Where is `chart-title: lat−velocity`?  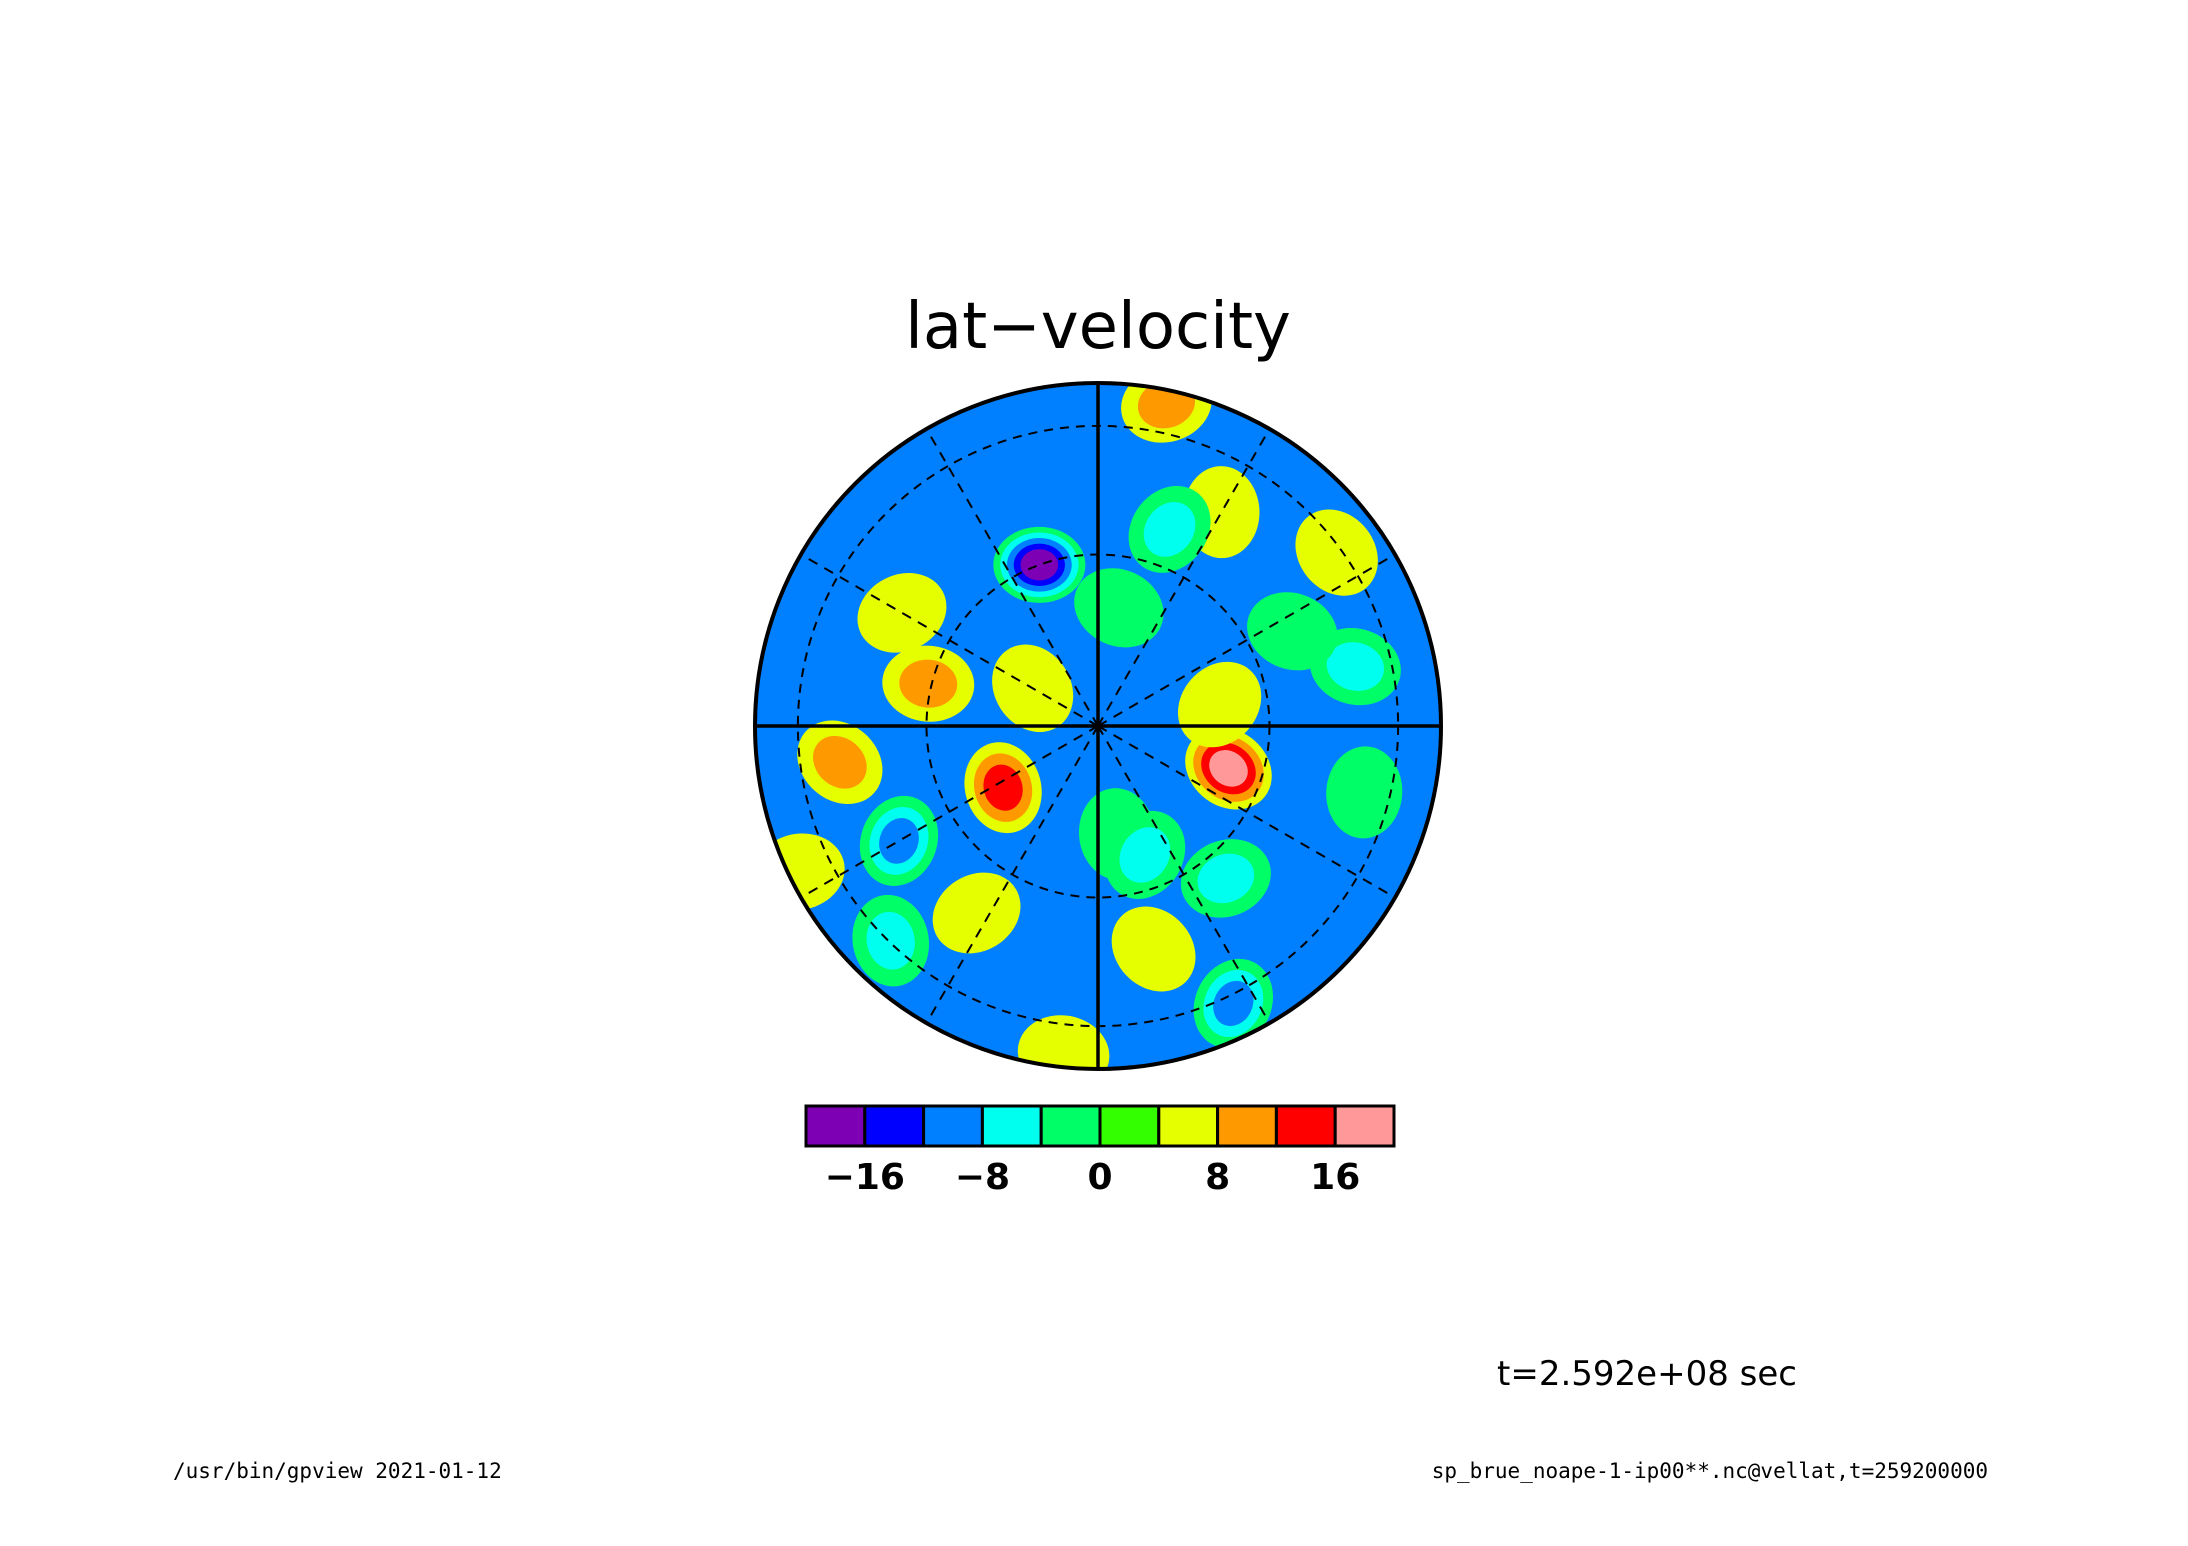
chart-title: lat−velocity is located at coordinates (1098, 327).